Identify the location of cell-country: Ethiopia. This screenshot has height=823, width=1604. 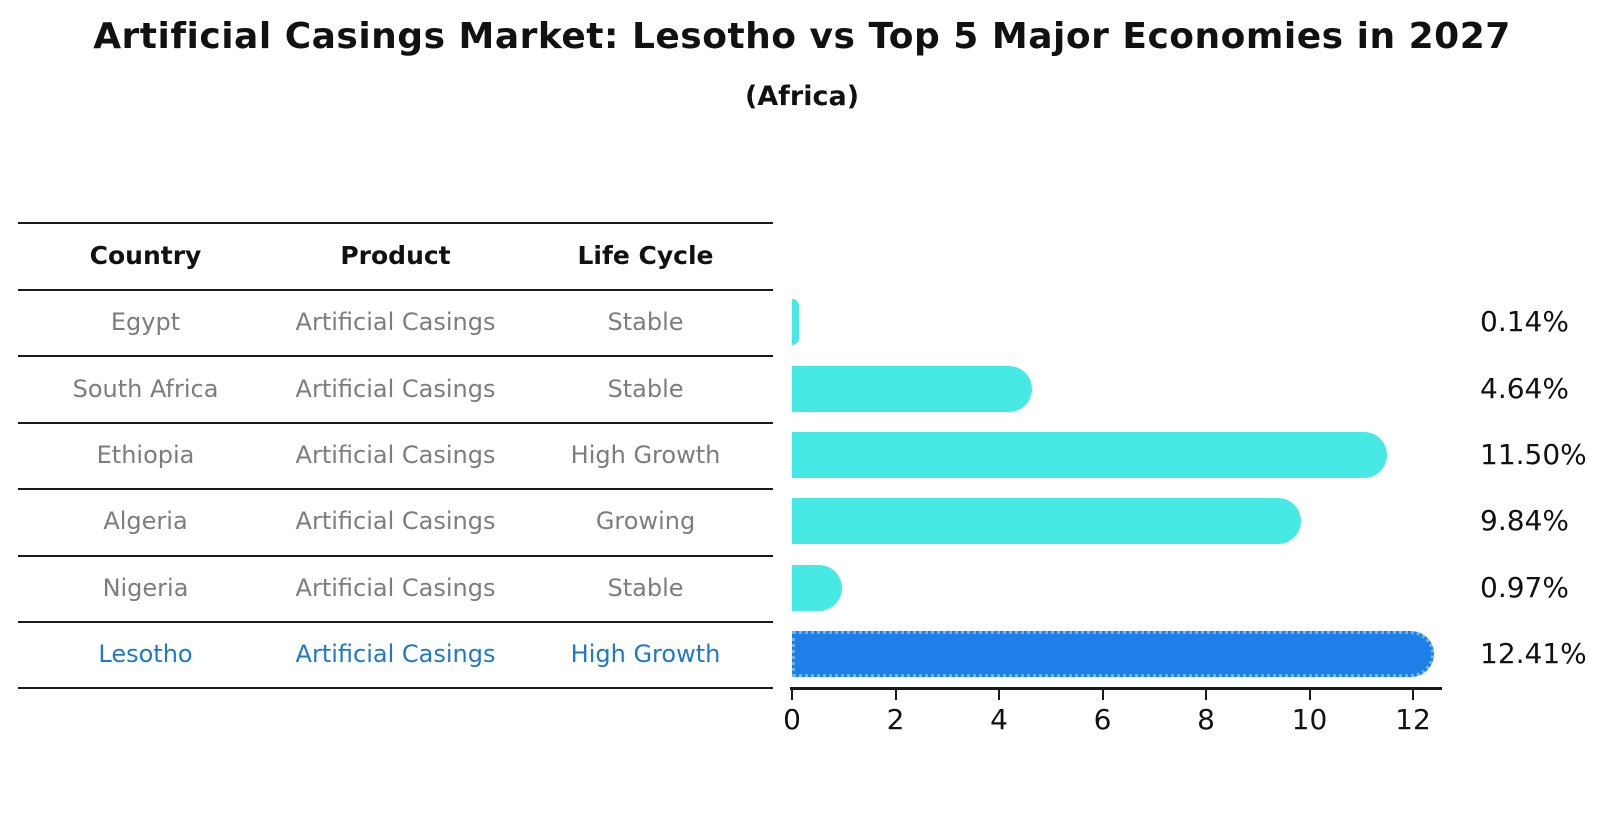
(145, 454).